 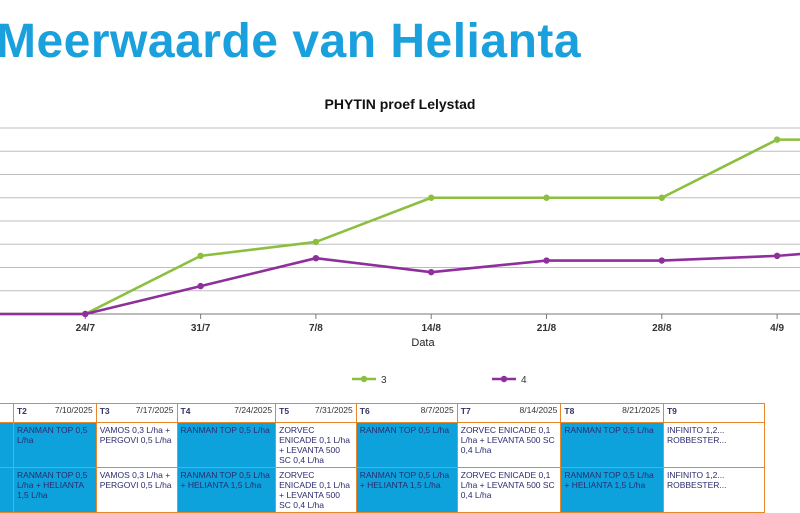 I want to click on treatment-code: T3, so click(x=104, y=411).